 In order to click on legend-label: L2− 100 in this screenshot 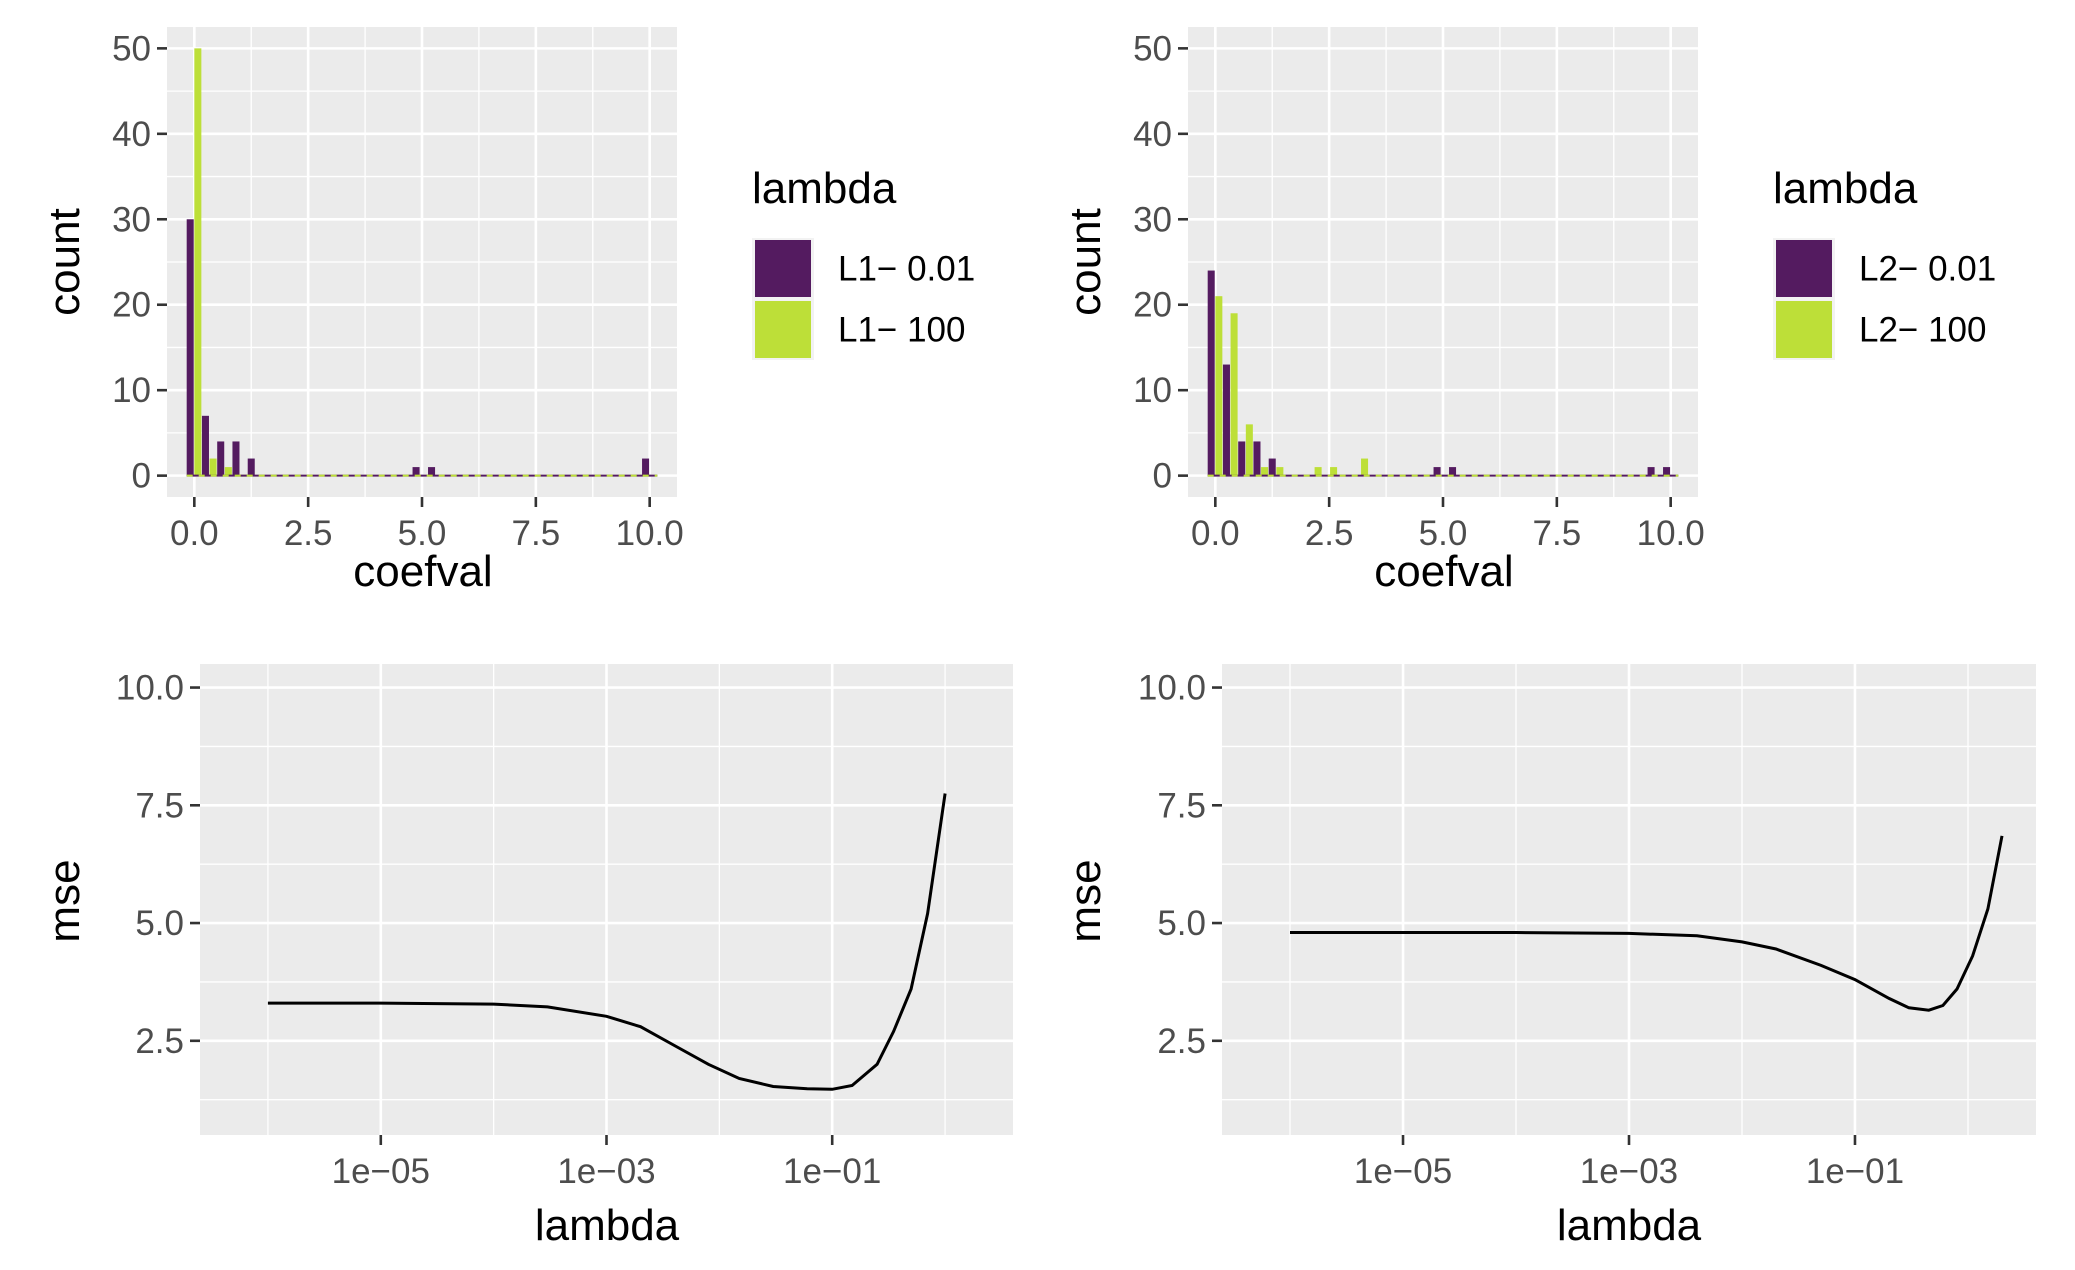, I will do `click(1923, 330)`.